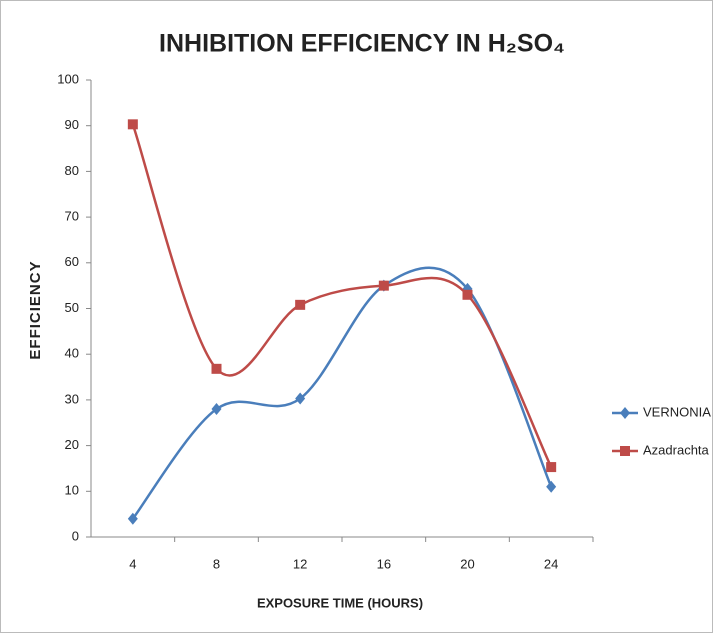 Image resolution: width=714 pixels, height=634 pixels. Describe the element at coordinates (72, 307) in the screenshot. I see `y-tick-label: 50` at that location.